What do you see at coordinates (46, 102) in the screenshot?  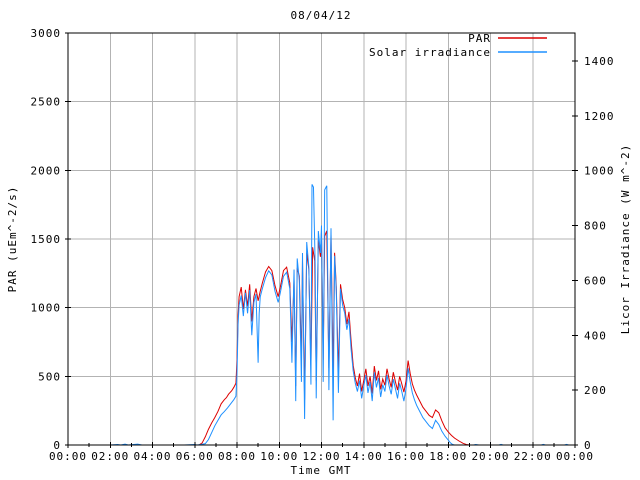 I see `y-left-tick-label: 2500` at bounding box center [46, 102].